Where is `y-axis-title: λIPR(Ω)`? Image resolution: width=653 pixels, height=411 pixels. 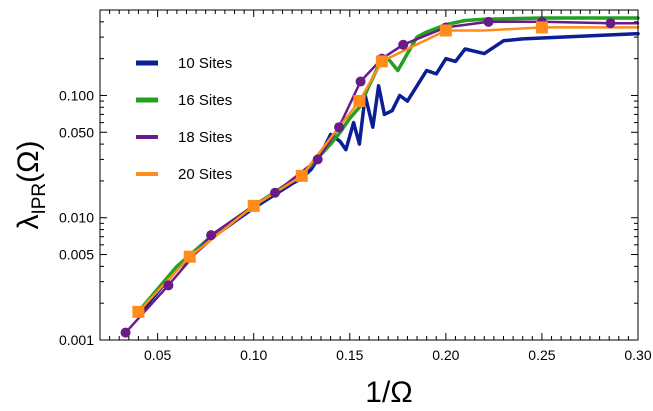
y-axis-title: λIPR(Ω) is located at coordinates (31, 184).